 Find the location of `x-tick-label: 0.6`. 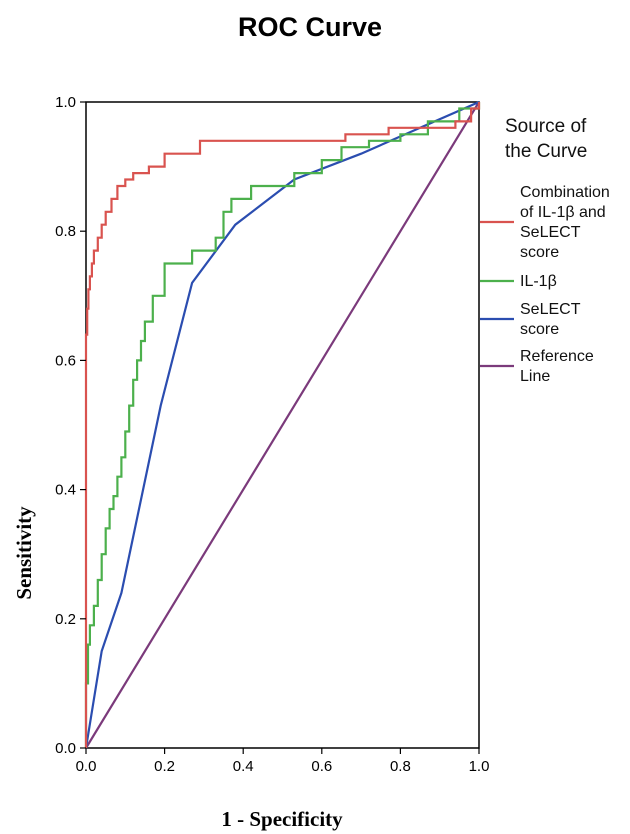

x-tick-label: 0.6 is located at coordinates (321, 766).